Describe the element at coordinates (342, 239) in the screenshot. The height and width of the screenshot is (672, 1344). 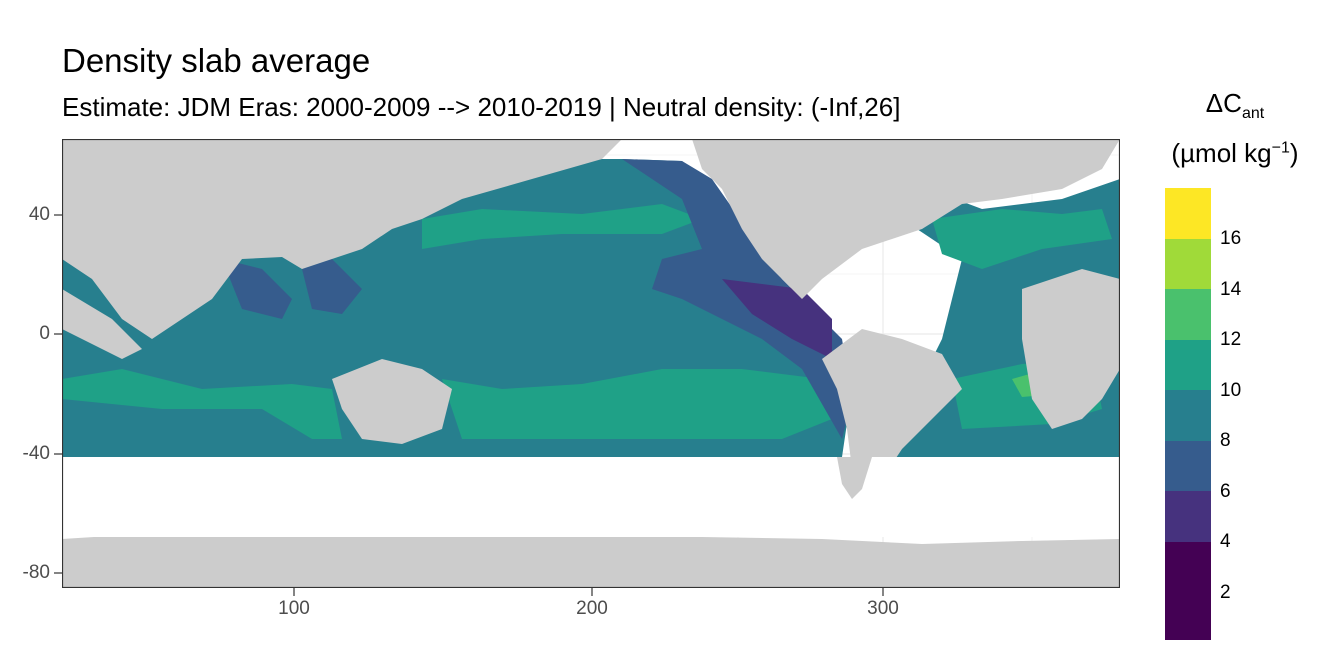
I see `land-eurasia` at that location.